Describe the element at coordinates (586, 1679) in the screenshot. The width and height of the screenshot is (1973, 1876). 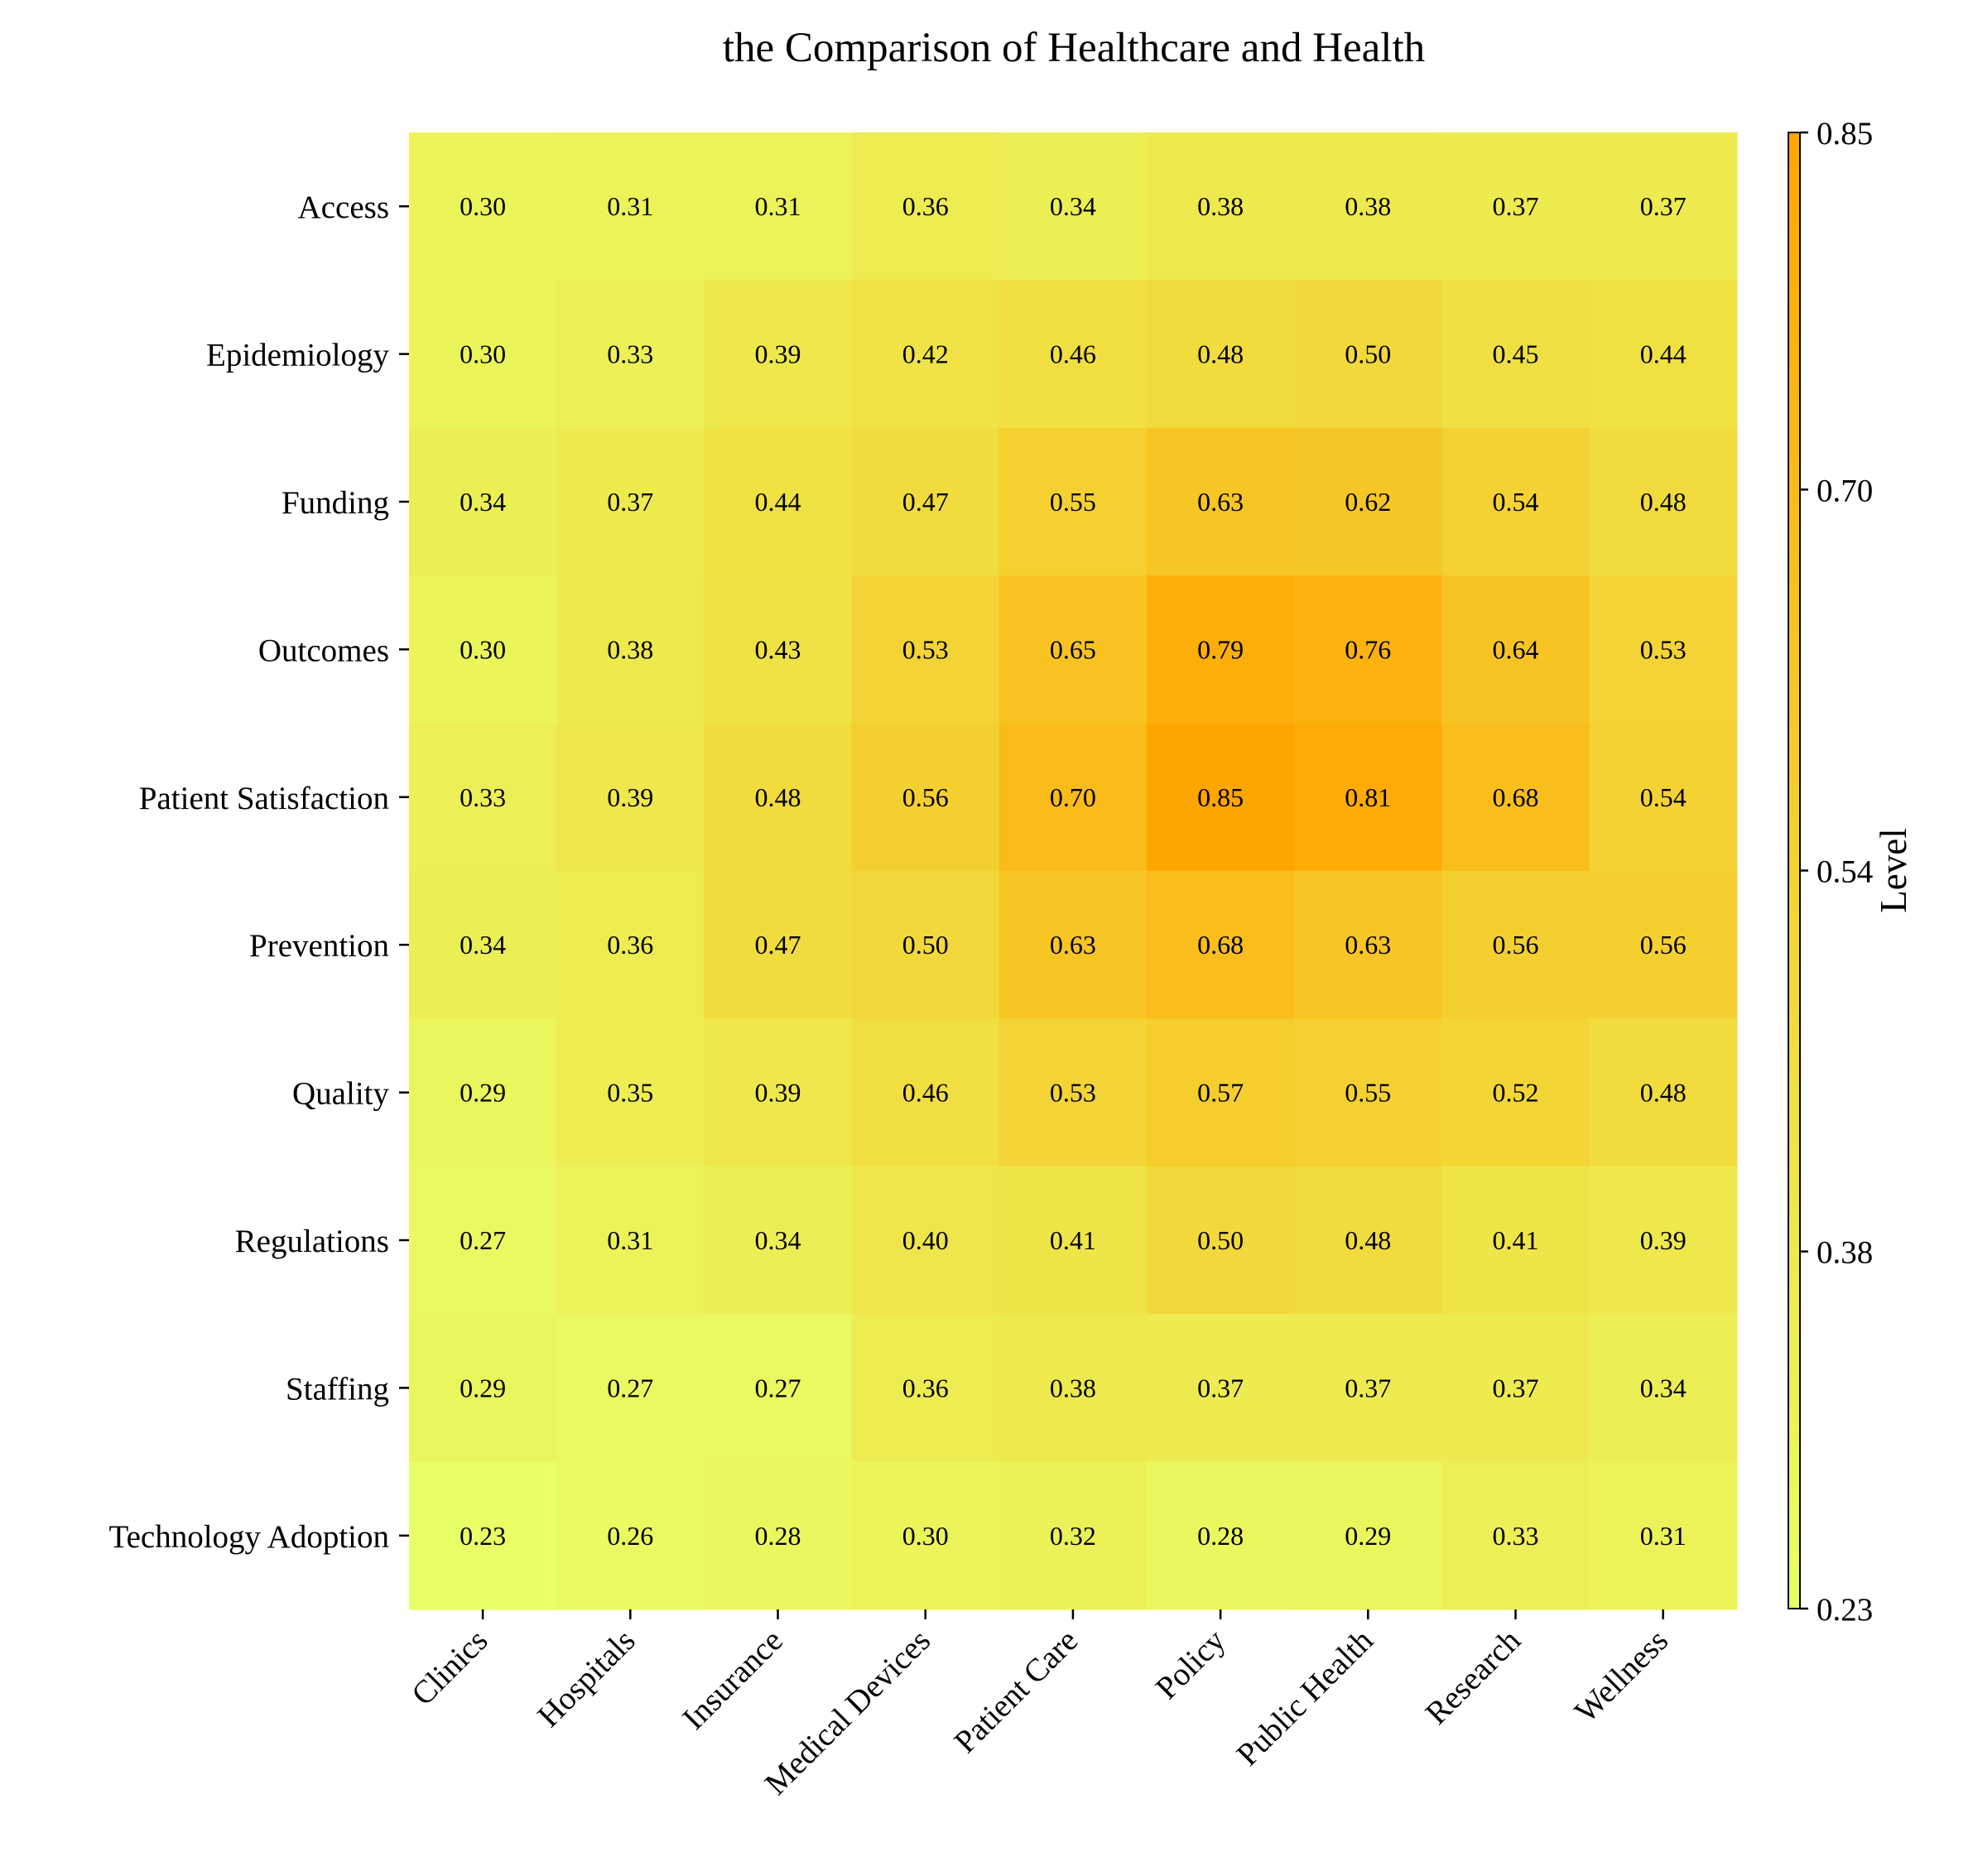
I see `x-tick-label: Hospitals` at that location.